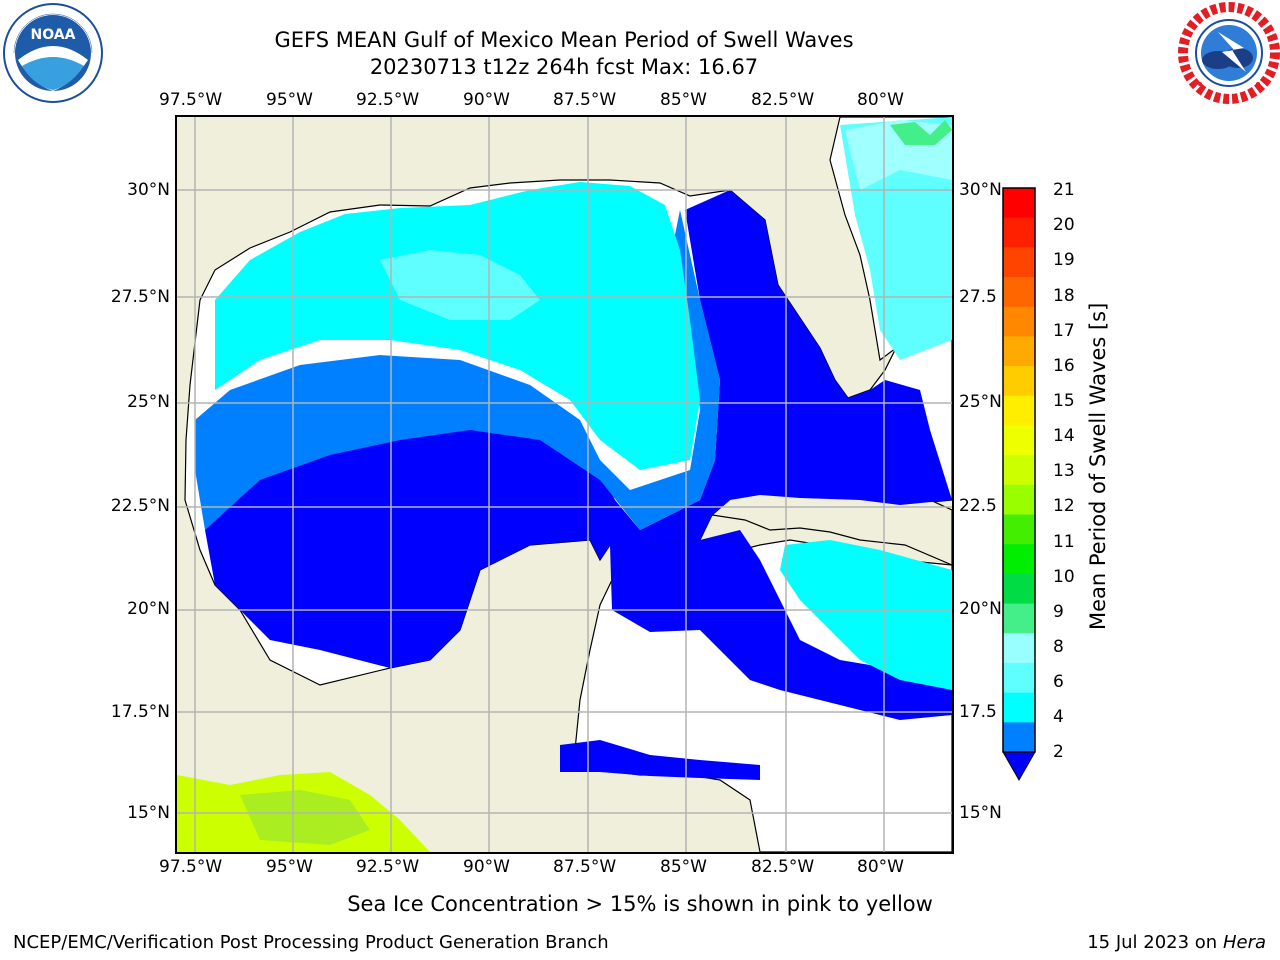 This screenshot has height=960, width=1280. Describe the element at coordinates (978, 506) in the screenshot. I see `lat-label-right: 22.5` at that location.